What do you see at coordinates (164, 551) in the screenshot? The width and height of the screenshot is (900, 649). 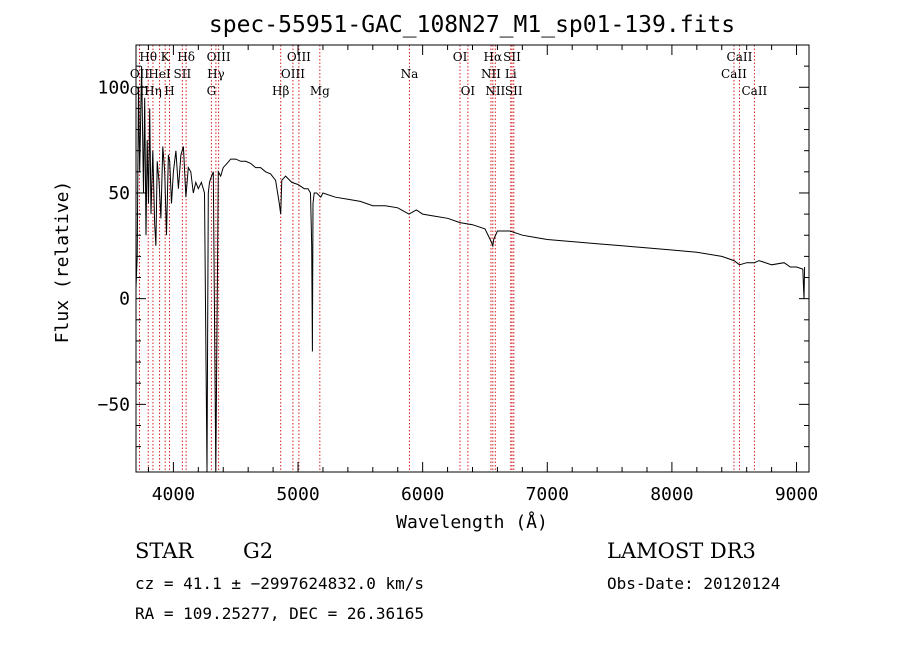 I see `object-class: STAR` at bounding box center [164, 551].